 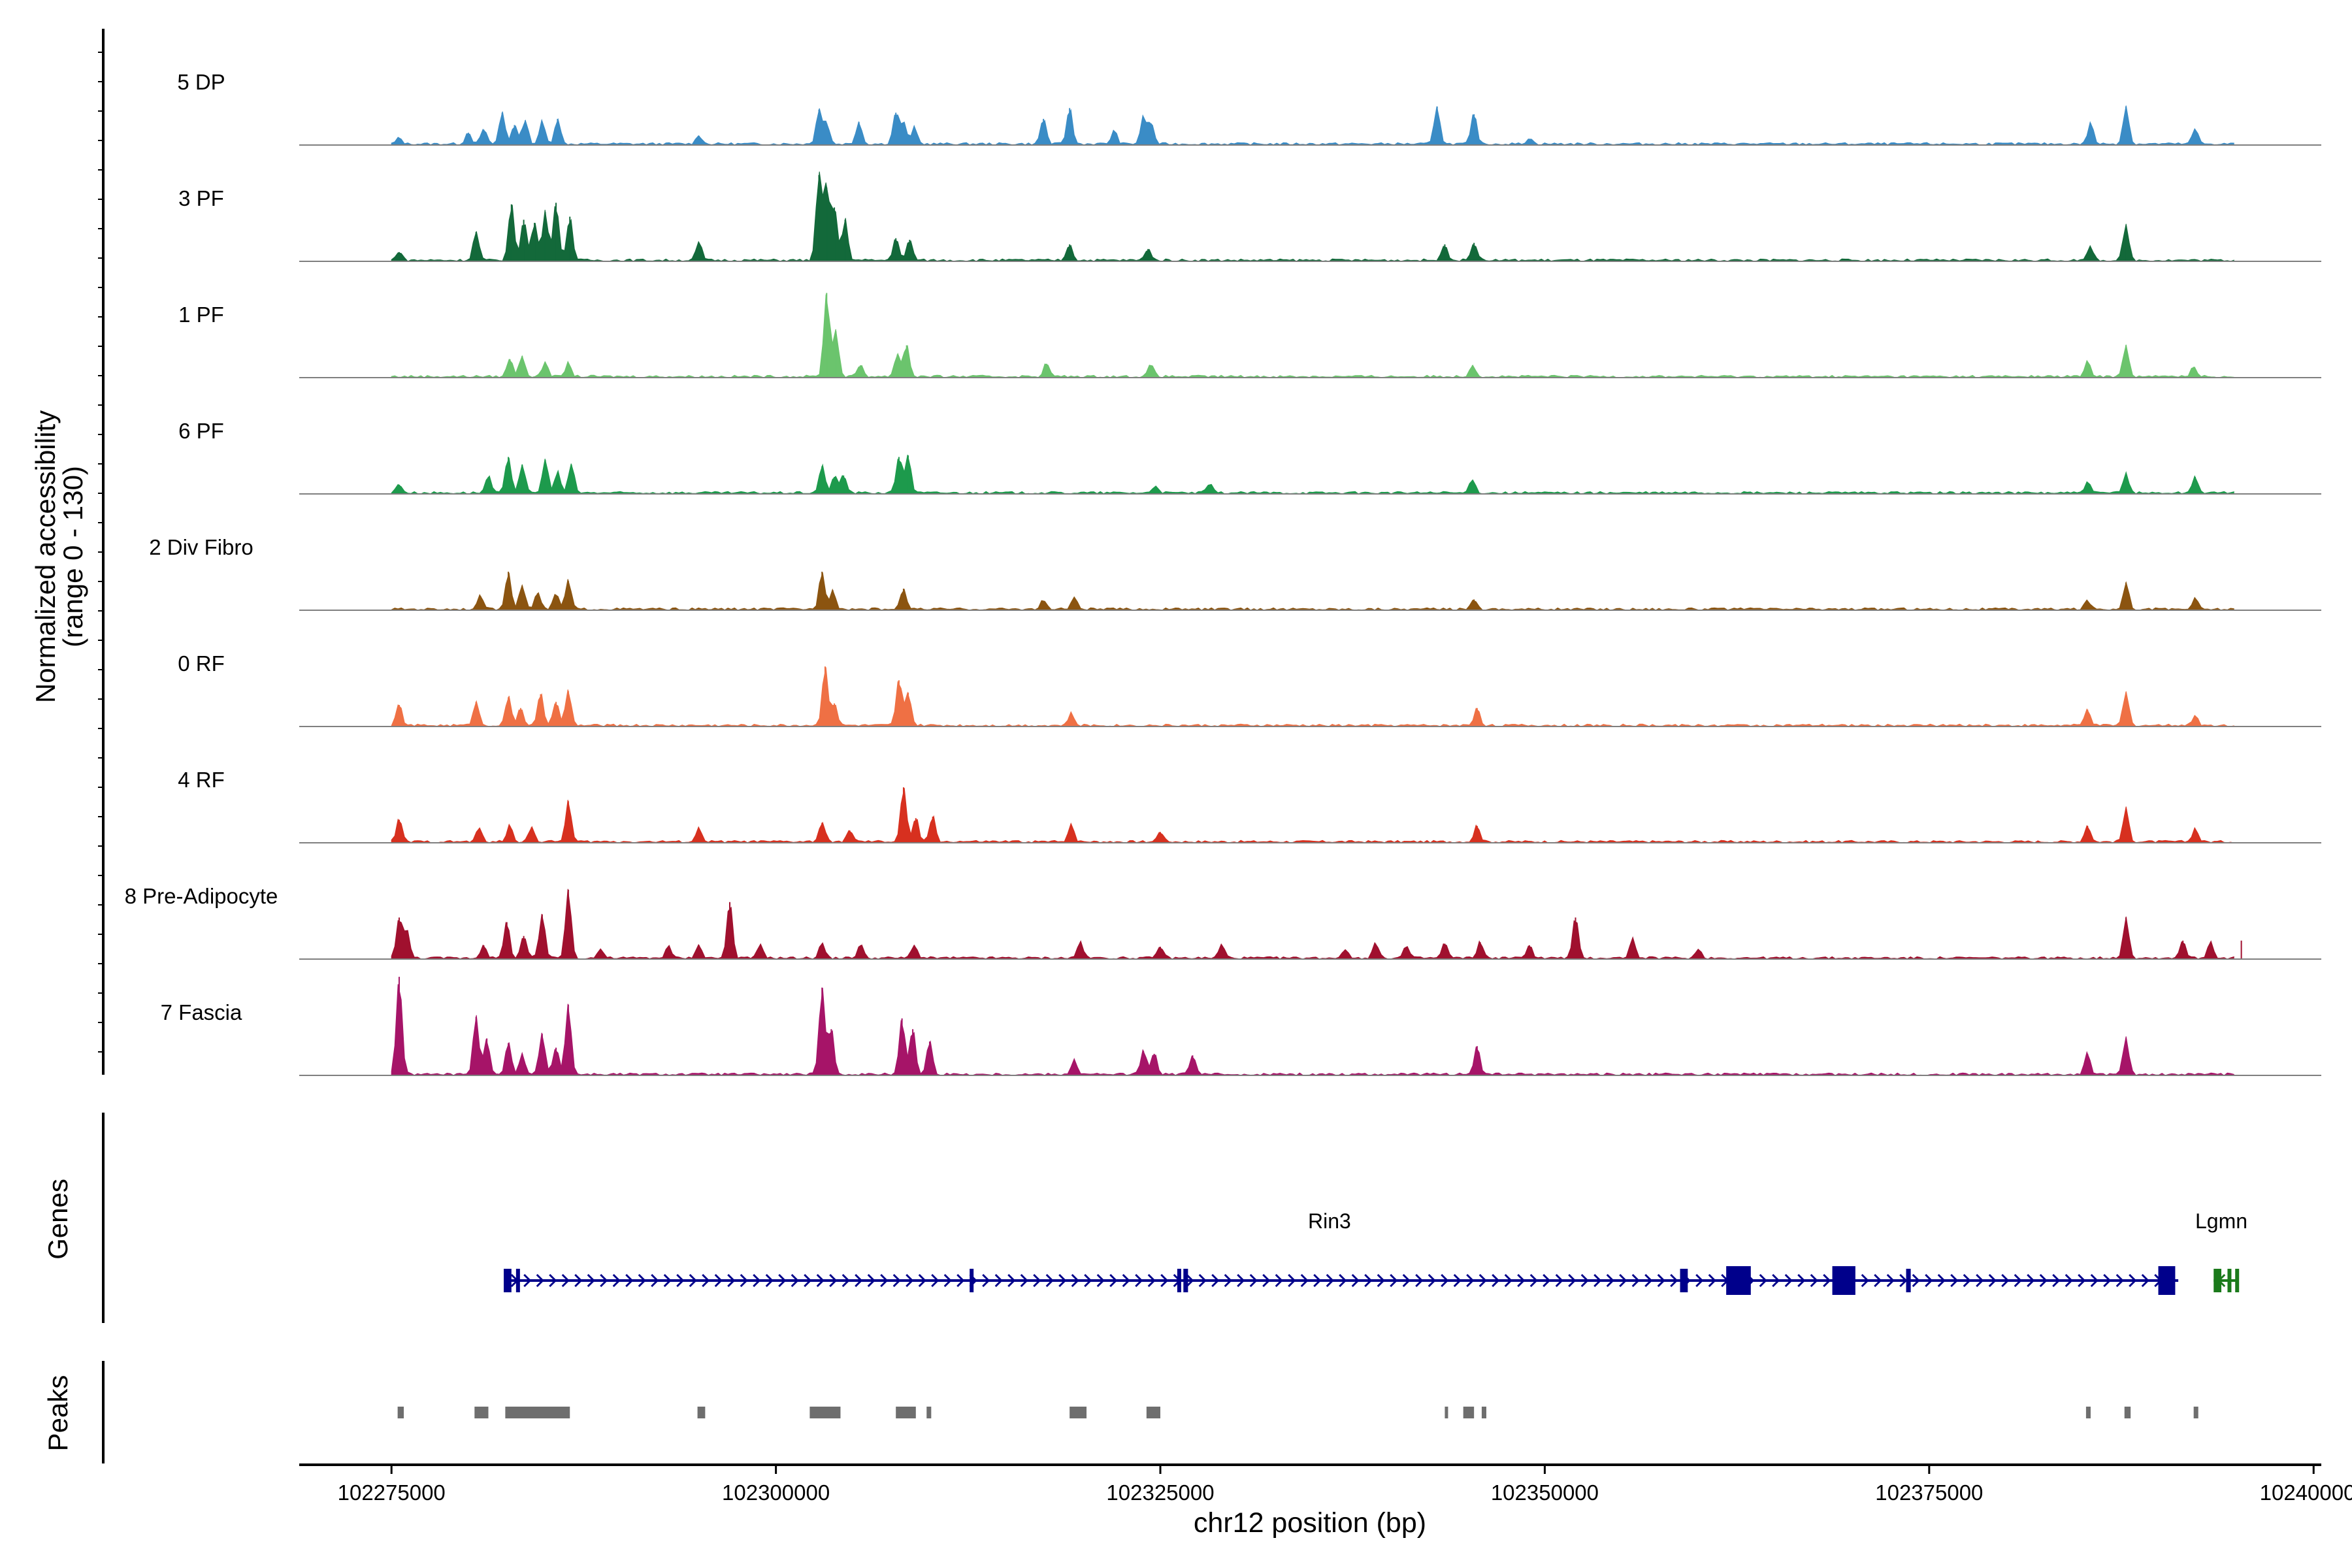 What do you see at coordinates (1545, 1492) in the screenshot?
I see `x-tick-label: 102350000` at bounding box center [1545, 1492].